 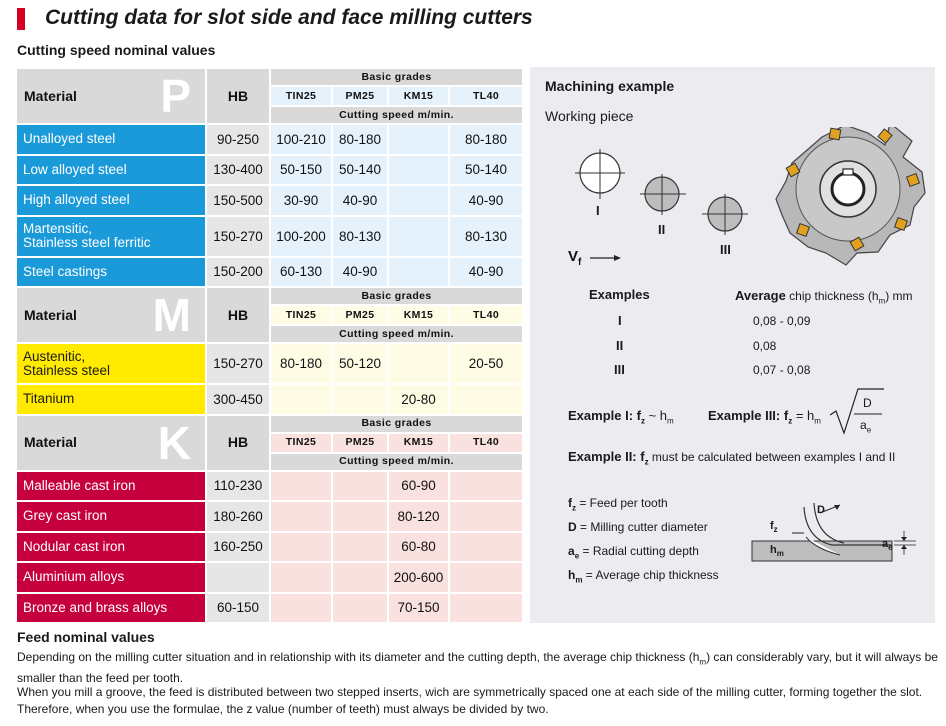 I want to click on average-label-rest: chip thickness (h, so click(x=834, y=296).